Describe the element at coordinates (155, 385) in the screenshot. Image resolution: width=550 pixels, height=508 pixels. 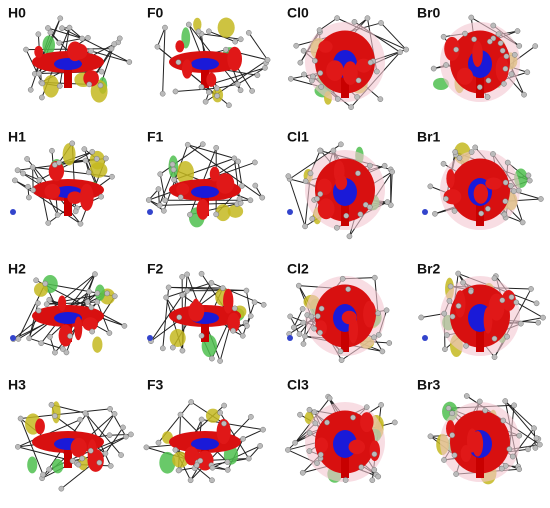
I see `panel-label: F3` at that location.